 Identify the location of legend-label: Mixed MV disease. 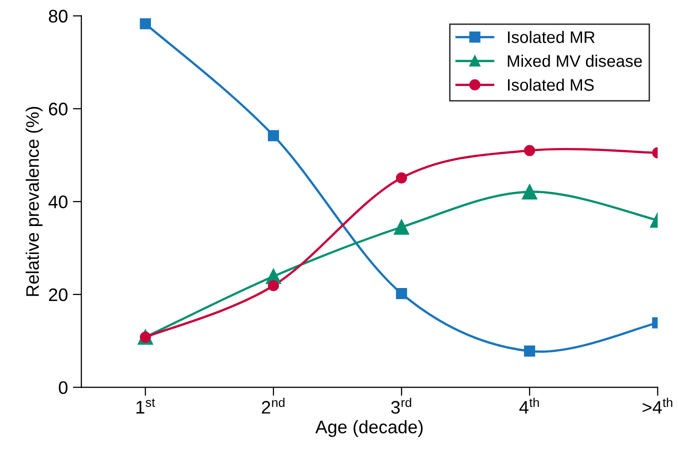
(575, 60).